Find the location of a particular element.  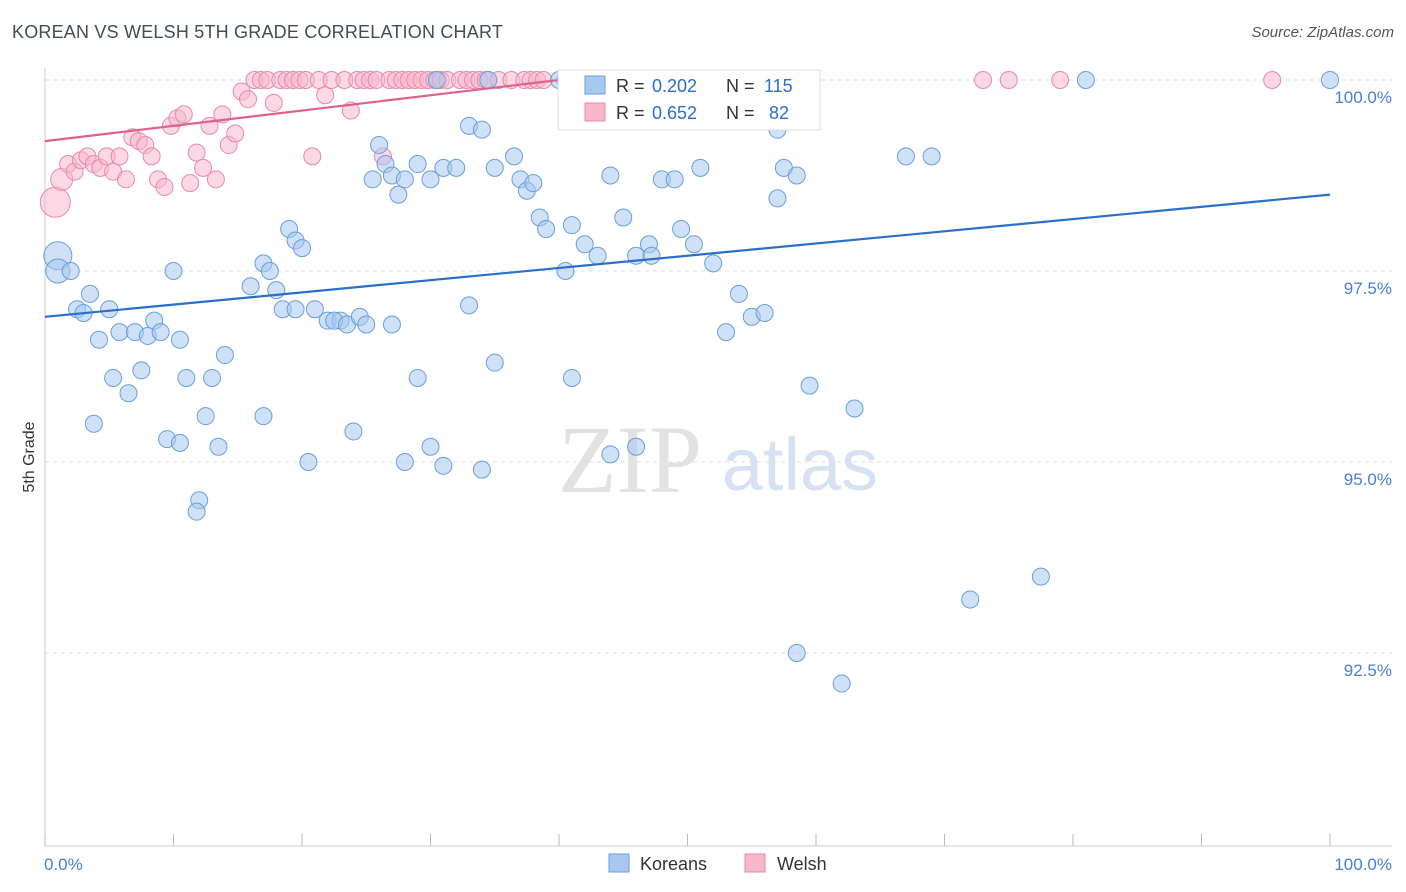

y-axis-label: 5th Grade is located at coordinates (29, 456).